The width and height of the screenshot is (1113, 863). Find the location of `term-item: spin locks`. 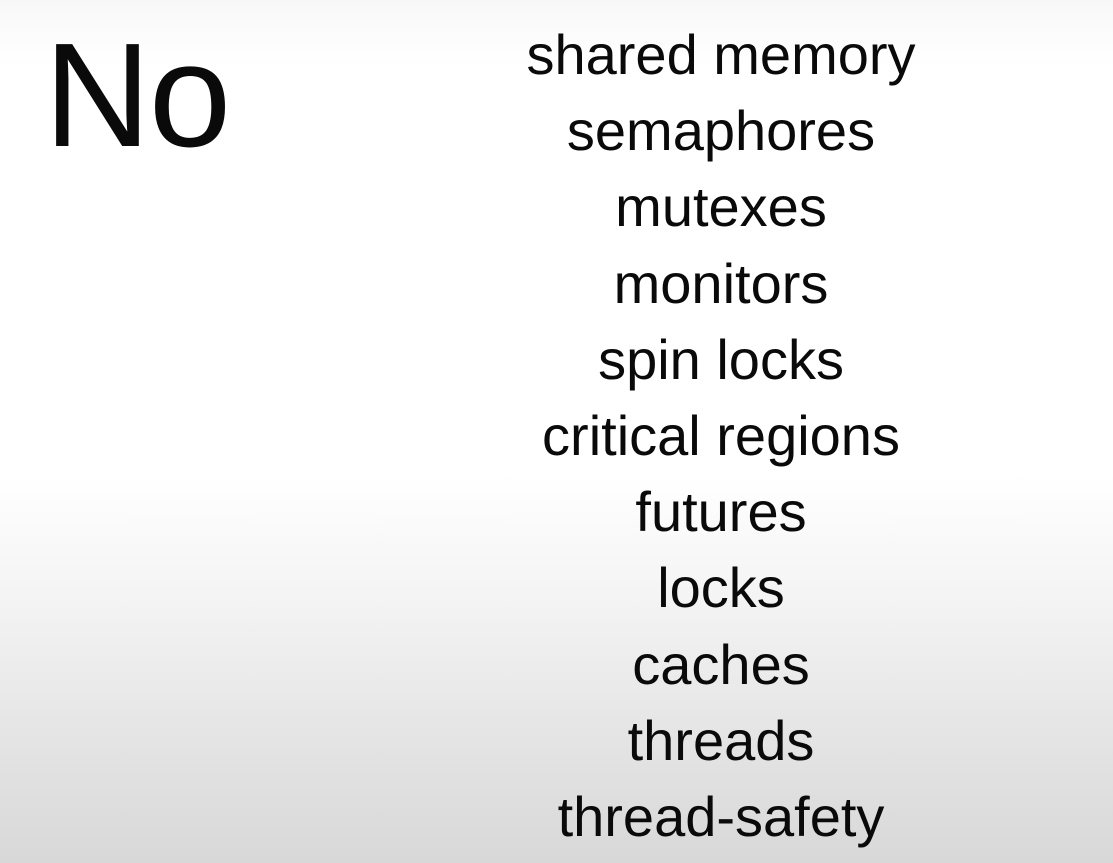

term-item: spin locks is located at coordinates (721, 359).